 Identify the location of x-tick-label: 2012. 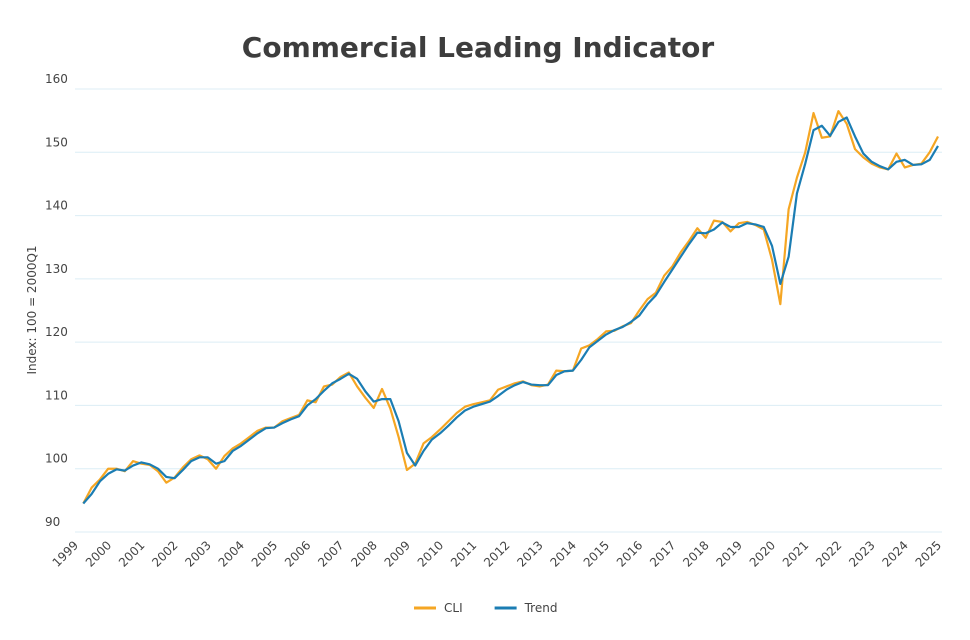
(496, 553).